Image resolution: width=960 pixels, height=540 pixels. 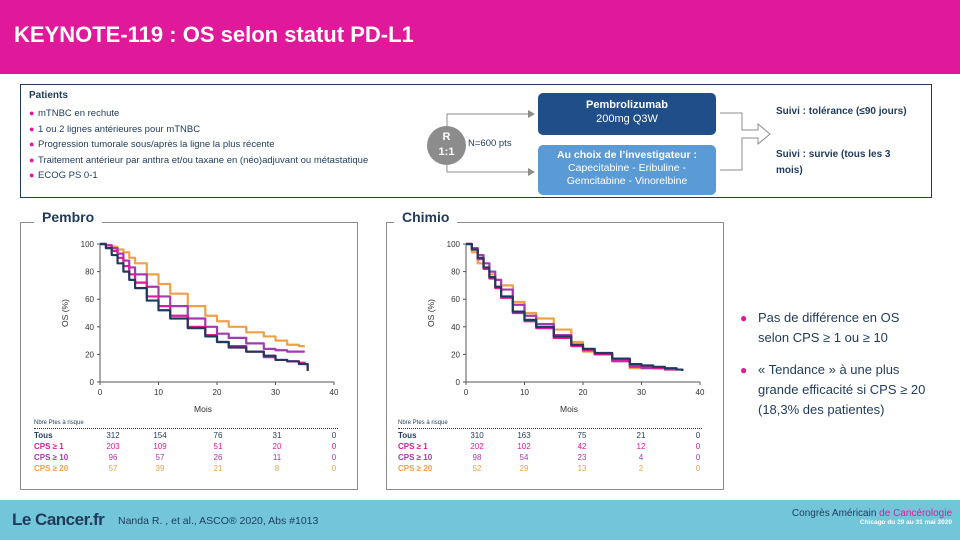 I want to click on risk-table-row: Tous 310 163 75 21 0, so click(x=553, y=436).